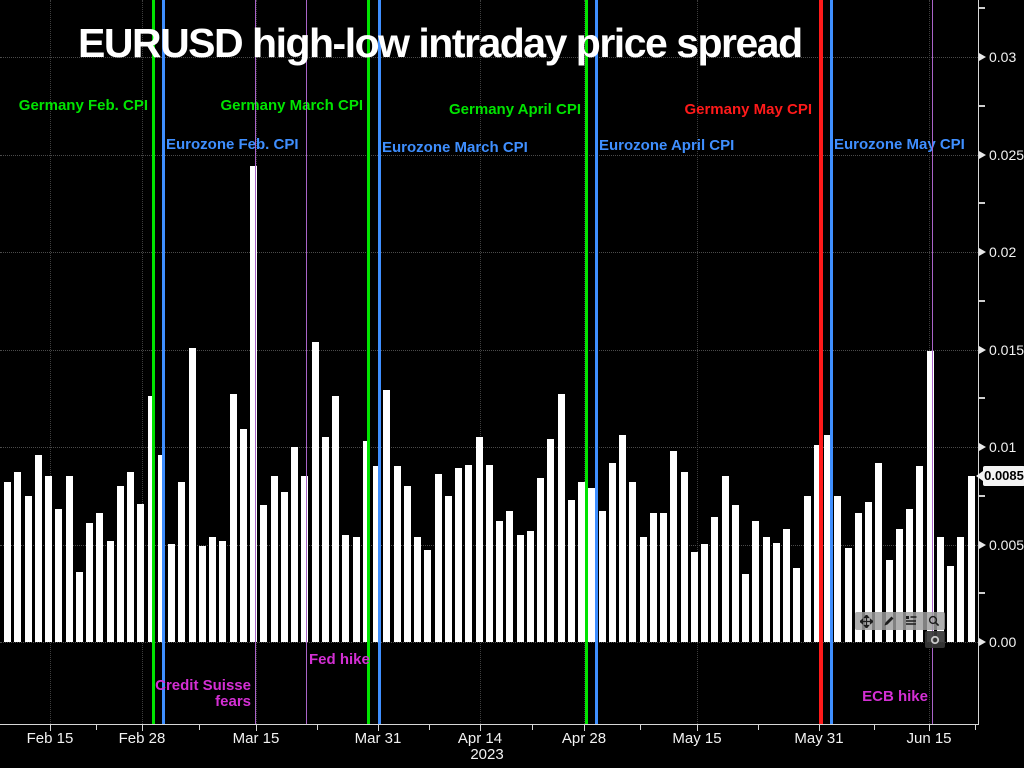 This screenshot has width=1024, height=768. What do you see at coordinates (934, 621) in the screenshot?
I see `zoom-magnifier-icon` at bounding box center [934, 621].